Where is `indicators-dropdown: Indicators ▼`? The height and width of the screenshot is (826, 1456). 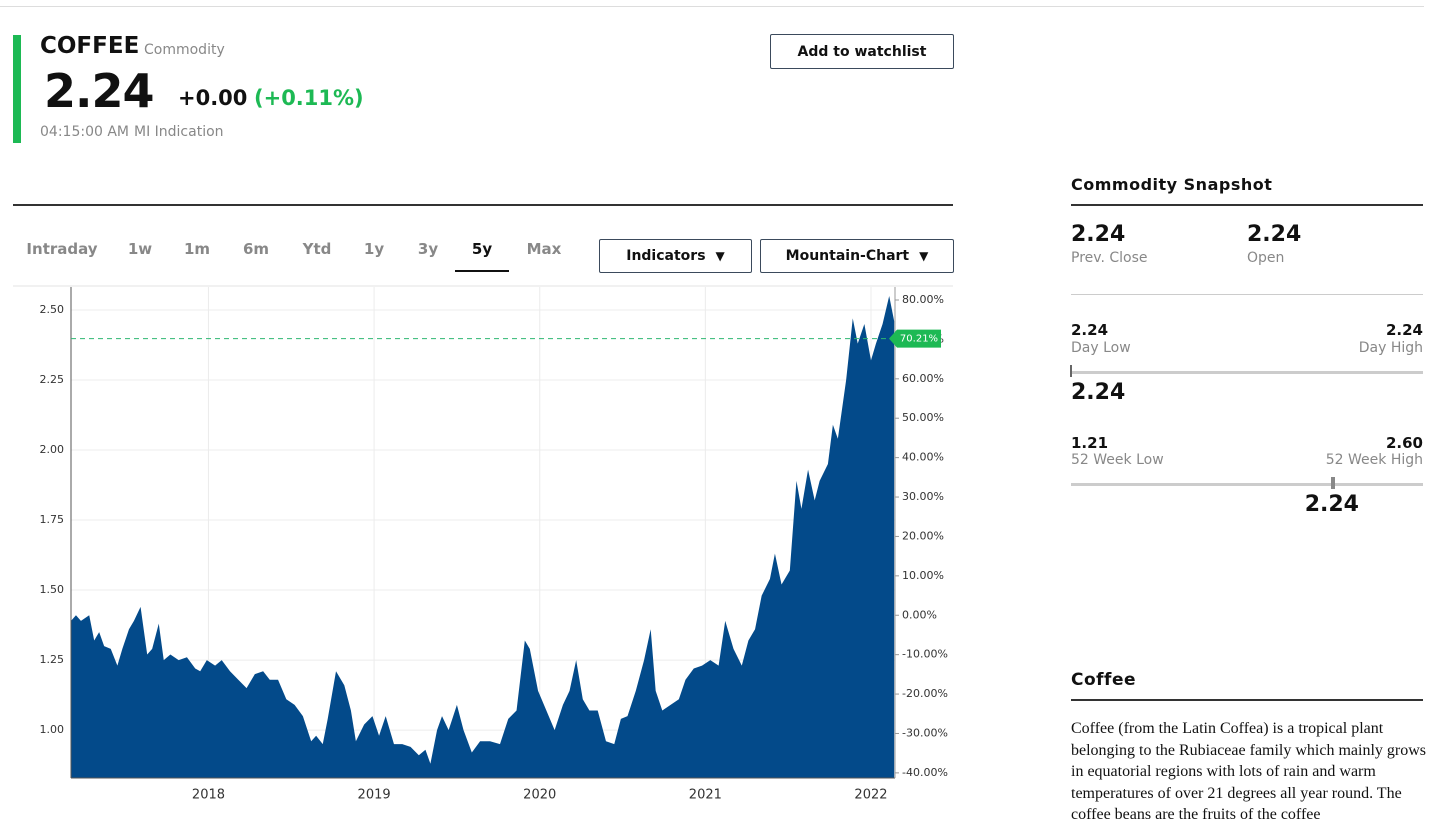
indicators-dropdown: Indicators ▼ is located at coordinates (675, 256).